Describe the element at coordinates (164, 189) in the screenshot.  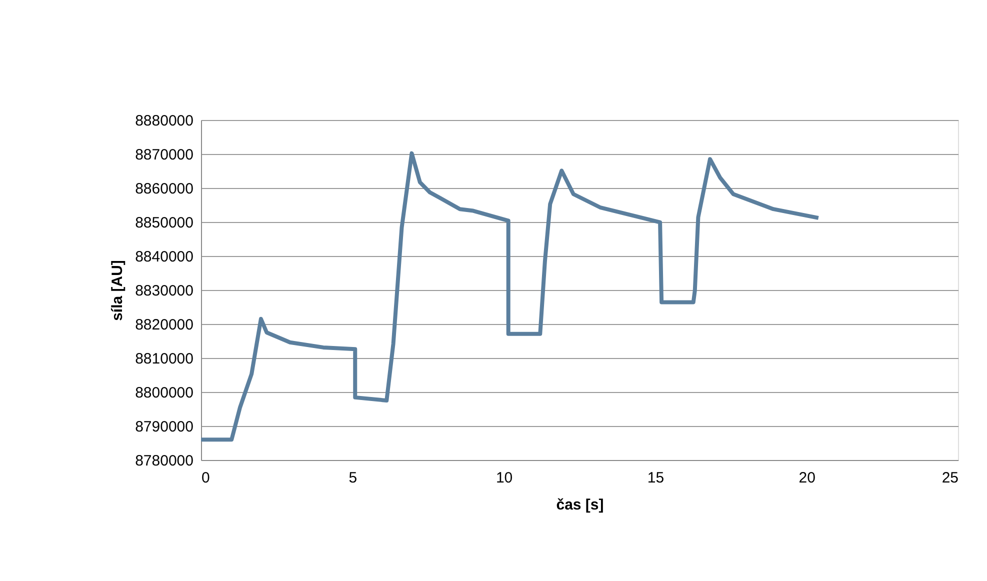
I see `y-tick-label: 8860000` at that location.